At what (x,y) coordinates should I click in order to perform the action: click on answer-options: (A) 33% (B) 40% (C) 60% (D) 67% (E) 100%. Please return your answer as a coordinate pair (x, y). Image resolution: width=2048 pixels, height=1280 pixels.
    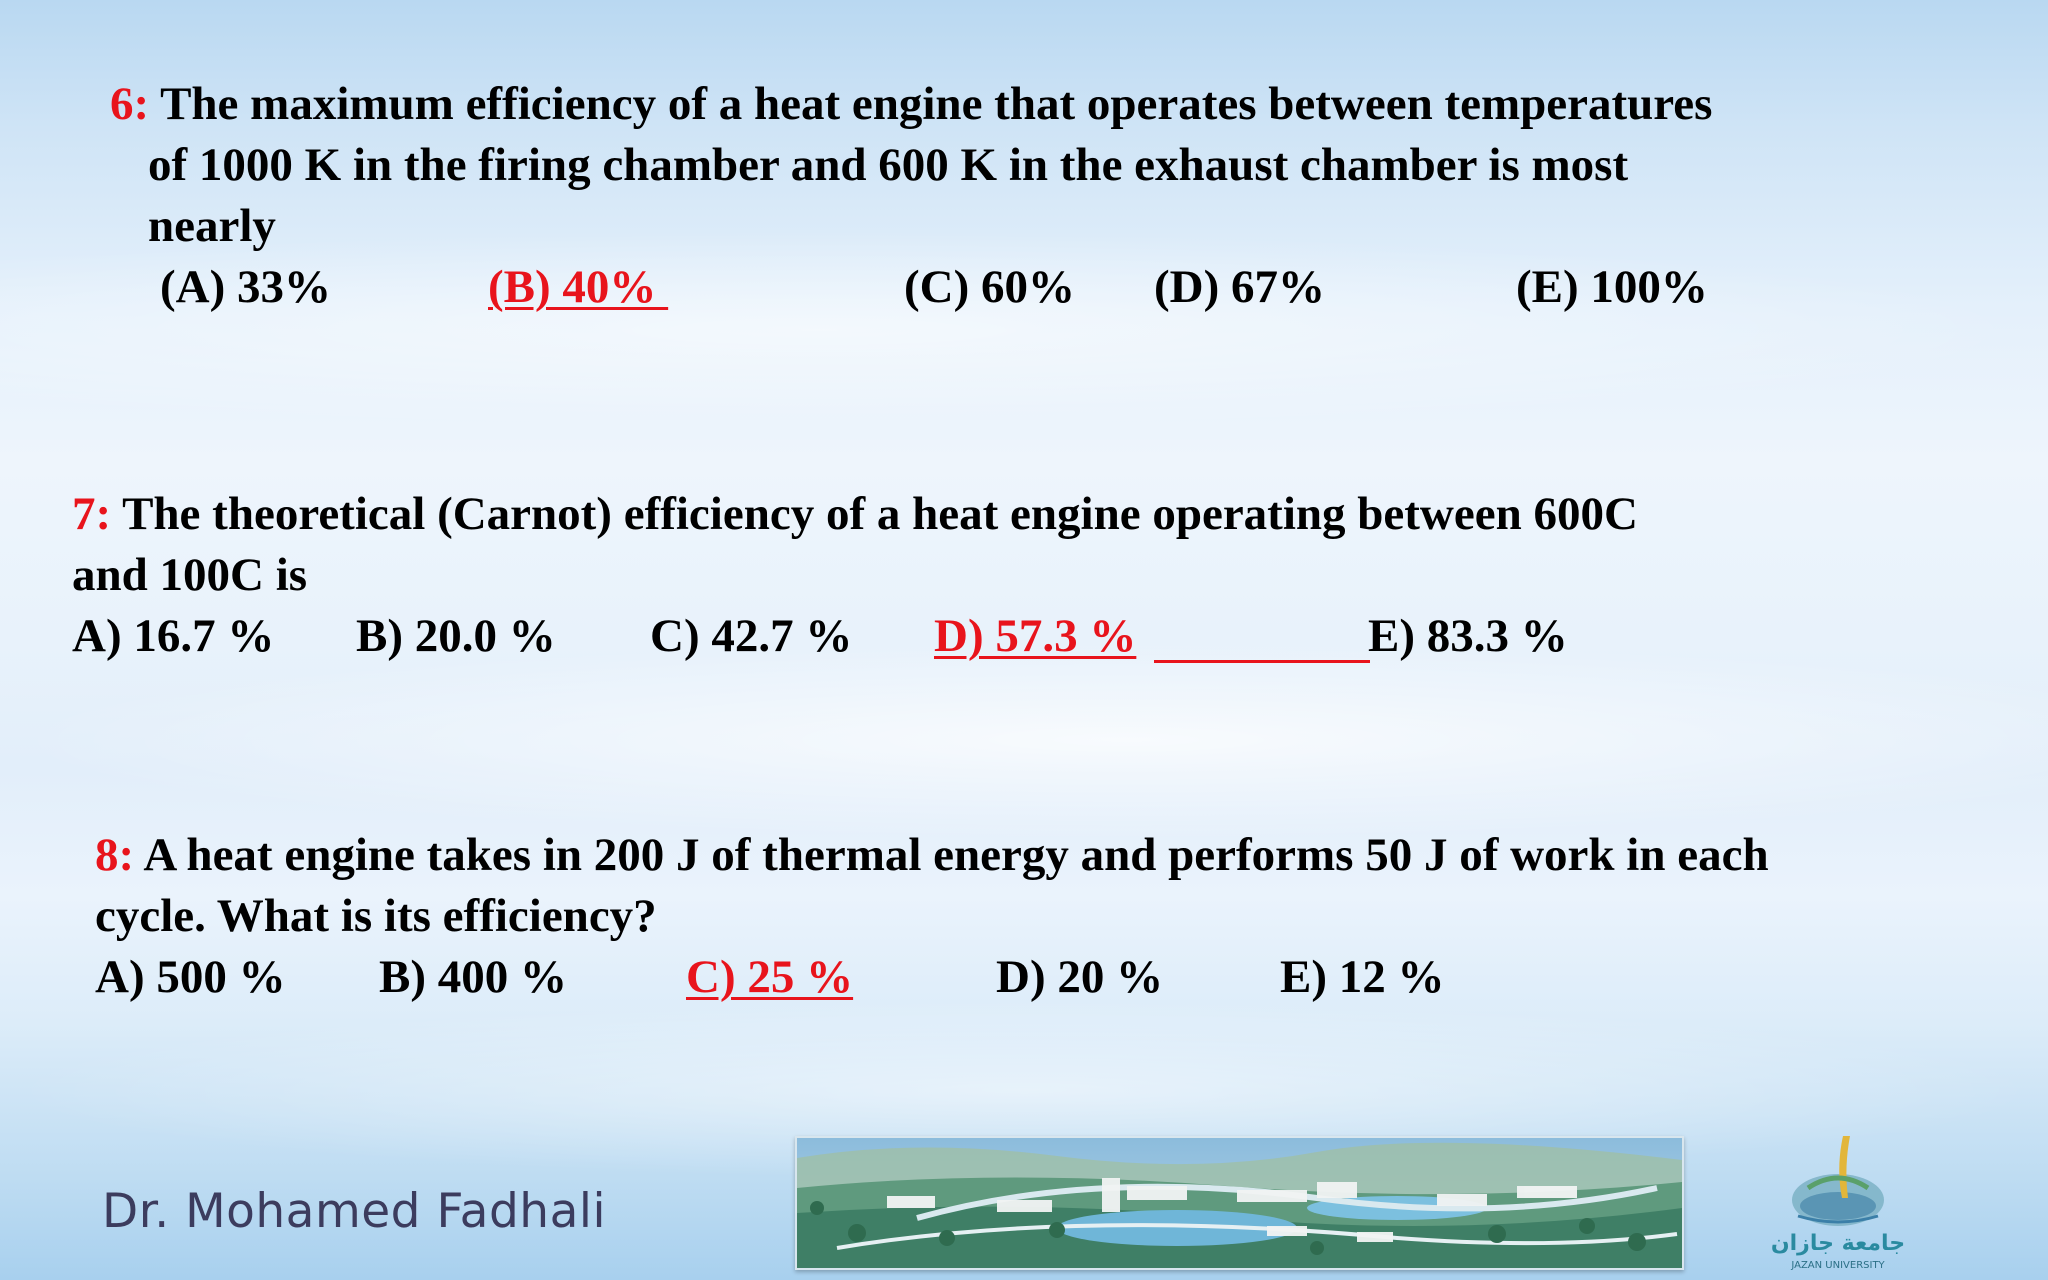
    Looking at the image, I should click on (911, 287).